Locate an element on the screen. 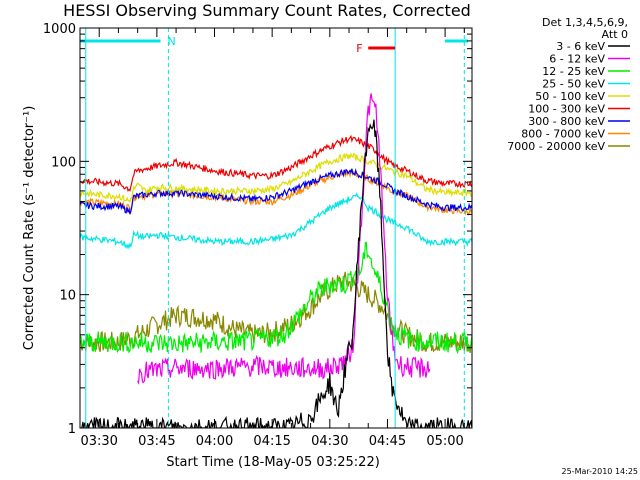  flare-flag-label: F is located at coordinates (359, 48).